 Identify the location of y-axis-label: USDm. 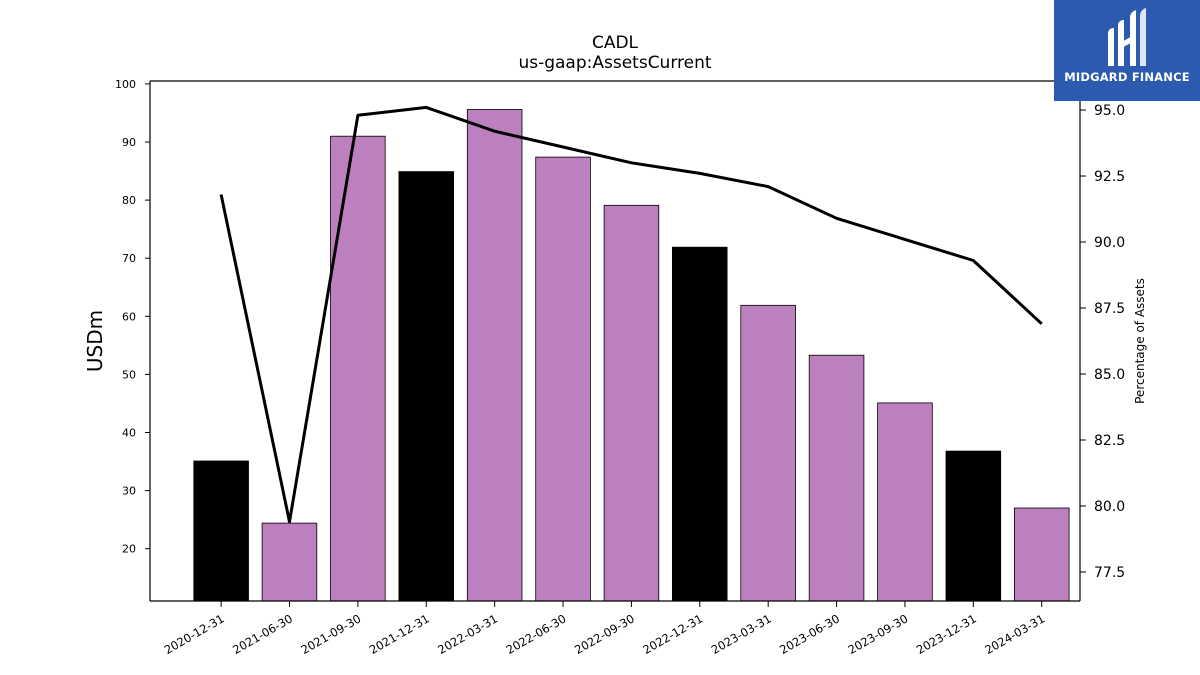
(95, 341).